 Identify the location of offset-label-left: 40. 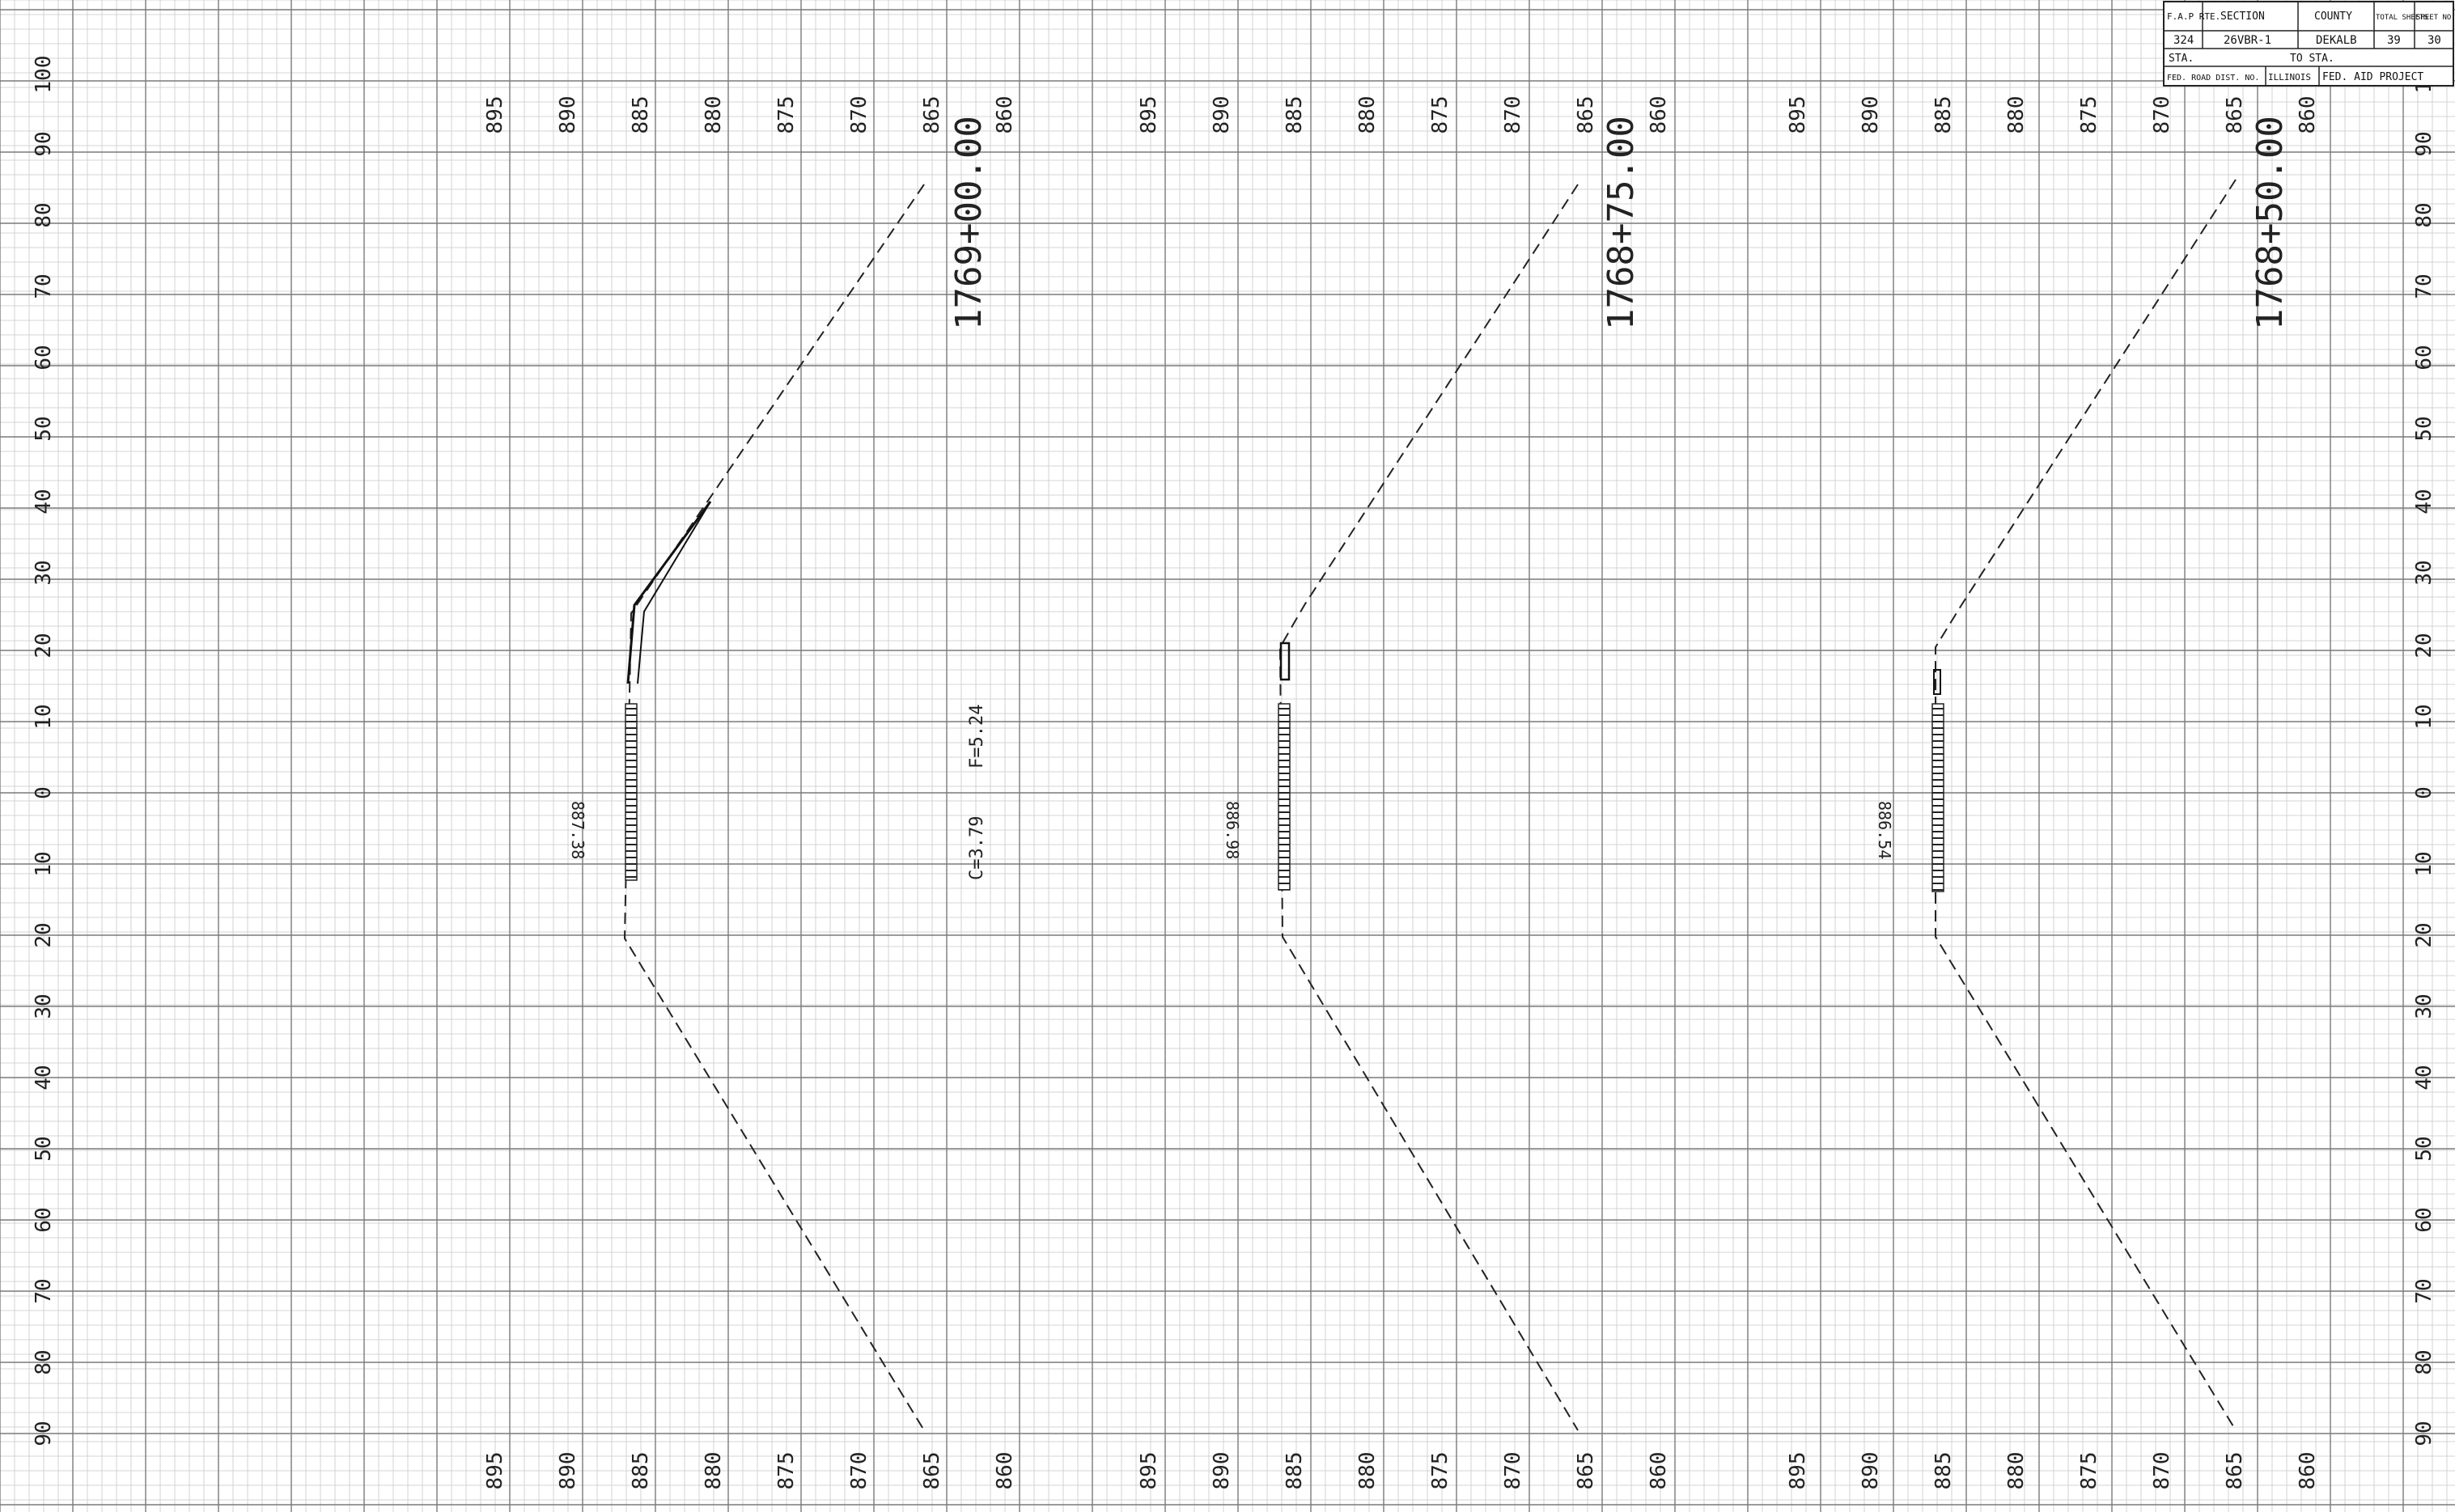
(44, 502).